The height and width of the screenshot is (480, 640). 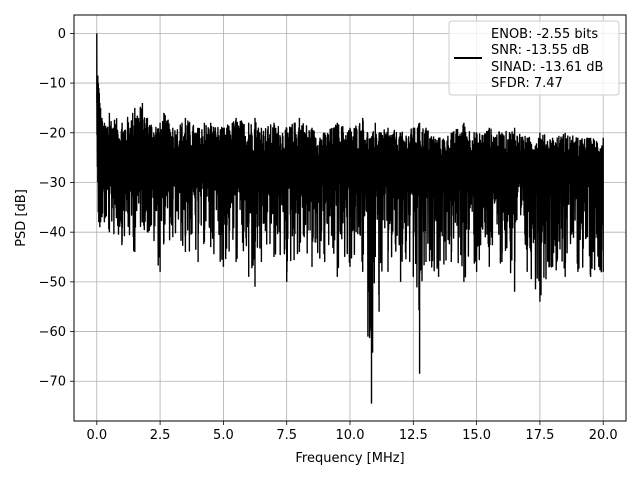 I want to click on y-tick-label: −70, so click(x=52, y=382).